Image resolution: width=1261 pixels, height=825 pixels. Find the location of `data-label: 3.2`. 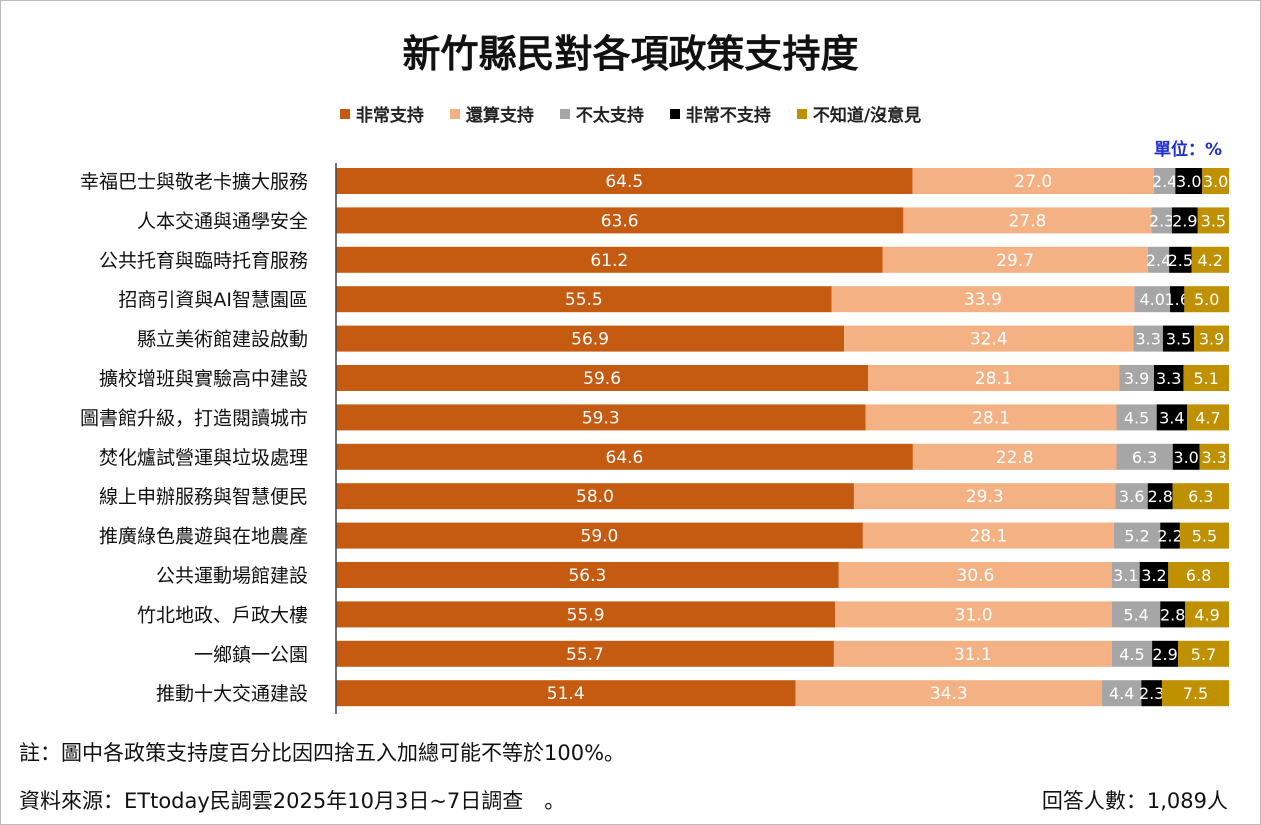

data-label: 3.2 is located at coordinates (1153, 575).